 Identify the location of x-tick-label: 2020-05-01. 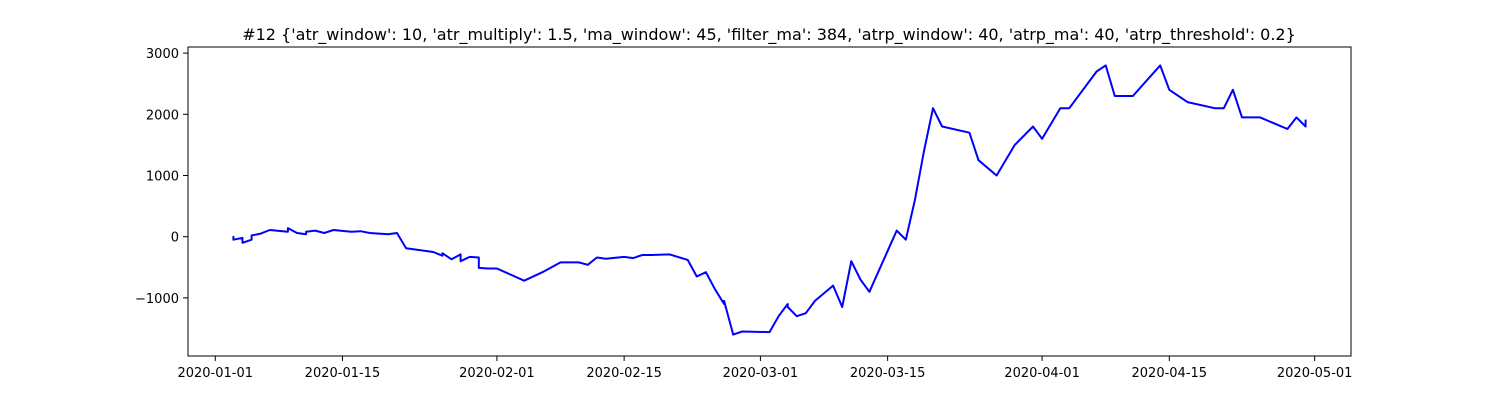
(1315, 373).